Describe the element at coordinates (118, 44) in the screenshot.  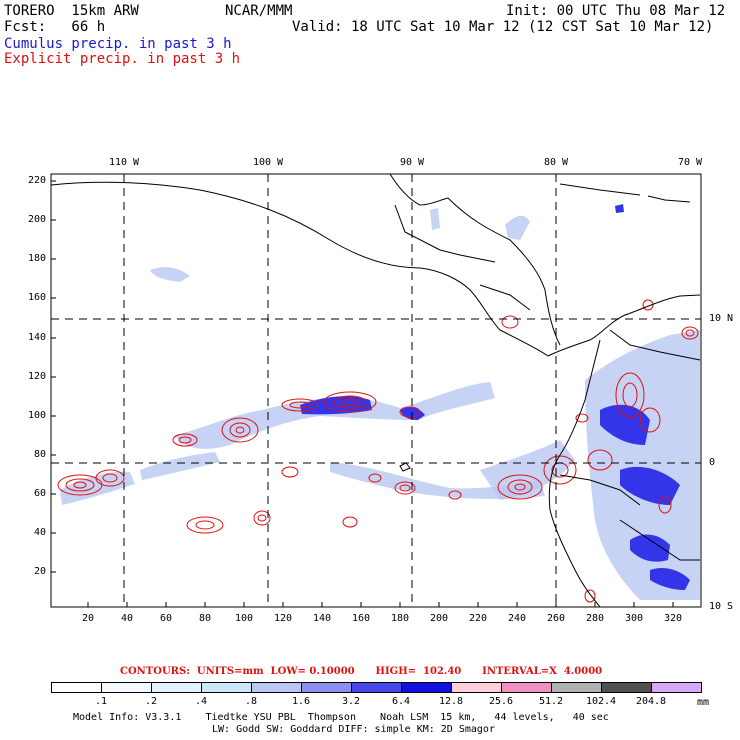
I see `cumulus-field-label: Cumulus precip. in past 3 h` at that location.